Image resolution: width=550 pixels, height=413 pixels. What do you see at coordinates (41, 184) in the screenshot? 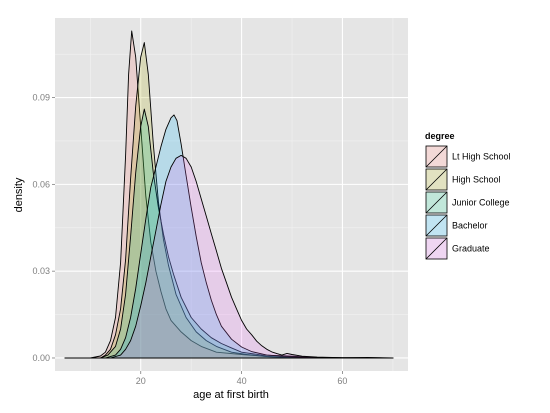
I see `y-tick-label: 0.06` at bounding box center [41, 184].